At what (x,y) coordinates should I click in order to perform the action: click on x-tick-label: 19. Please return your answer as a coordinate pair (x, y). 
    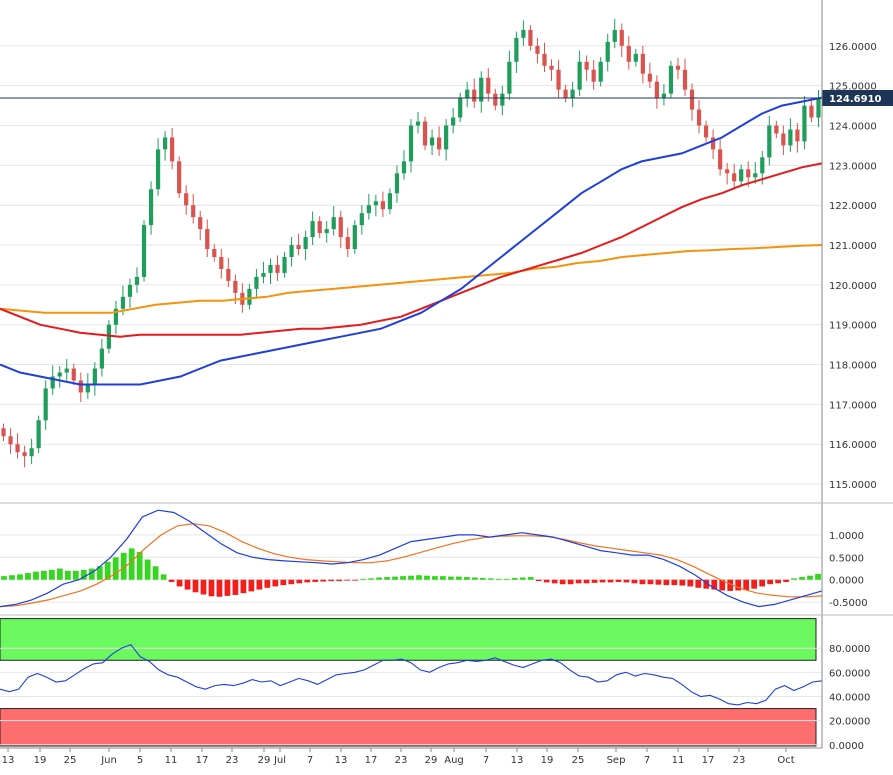
    Looking at the image, I should click on (547, 760).